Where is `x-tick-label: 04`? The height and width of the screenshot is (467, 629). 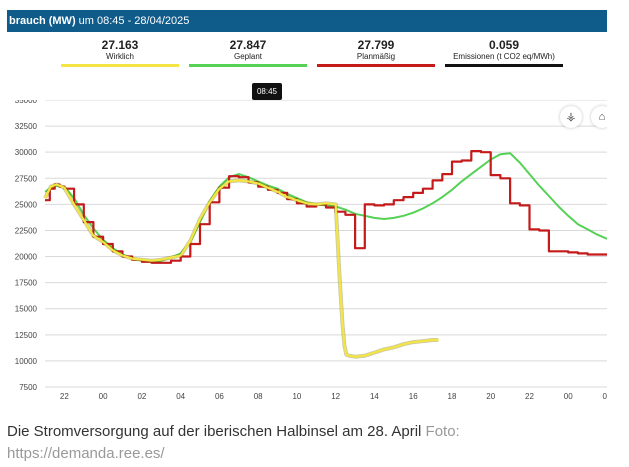
x-tick-label: 04 is located at coordinates (180, 396).